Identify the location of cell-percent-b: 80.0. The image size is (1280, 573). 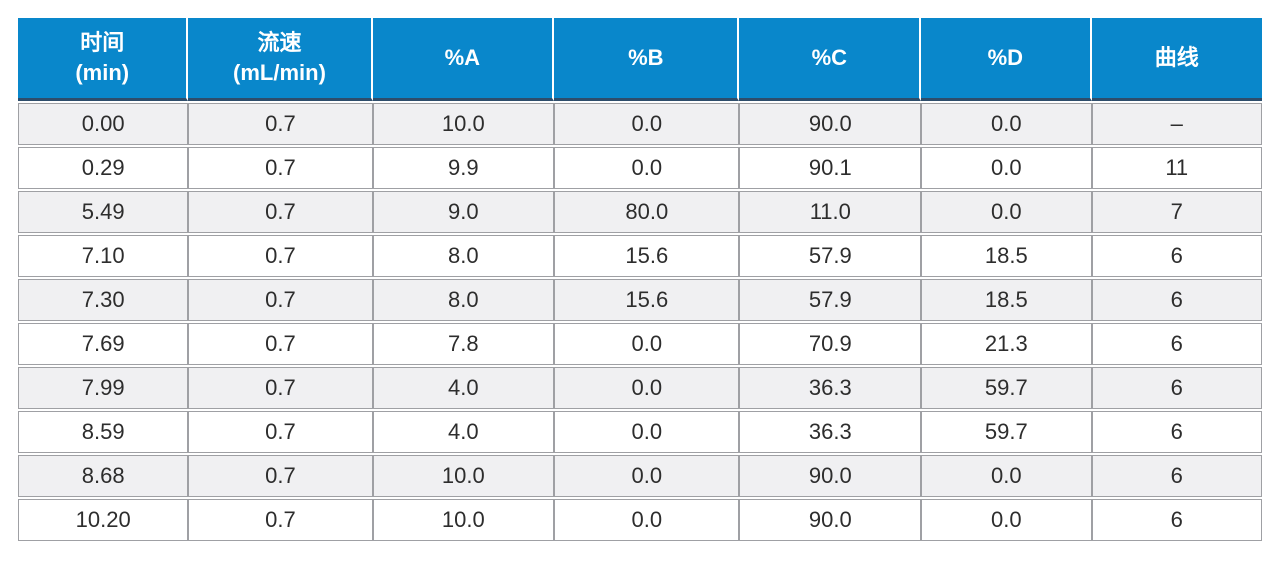
(647, 212).